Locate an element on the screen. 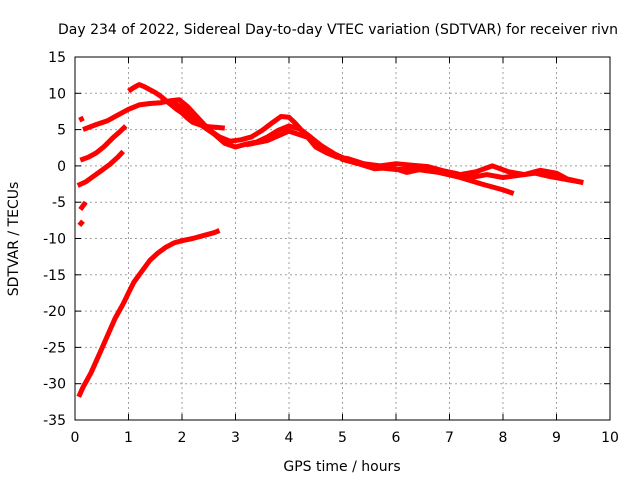 This screenshot has height=480, width=640. x-tick-label: 2 is located at coordinates (182, 438).